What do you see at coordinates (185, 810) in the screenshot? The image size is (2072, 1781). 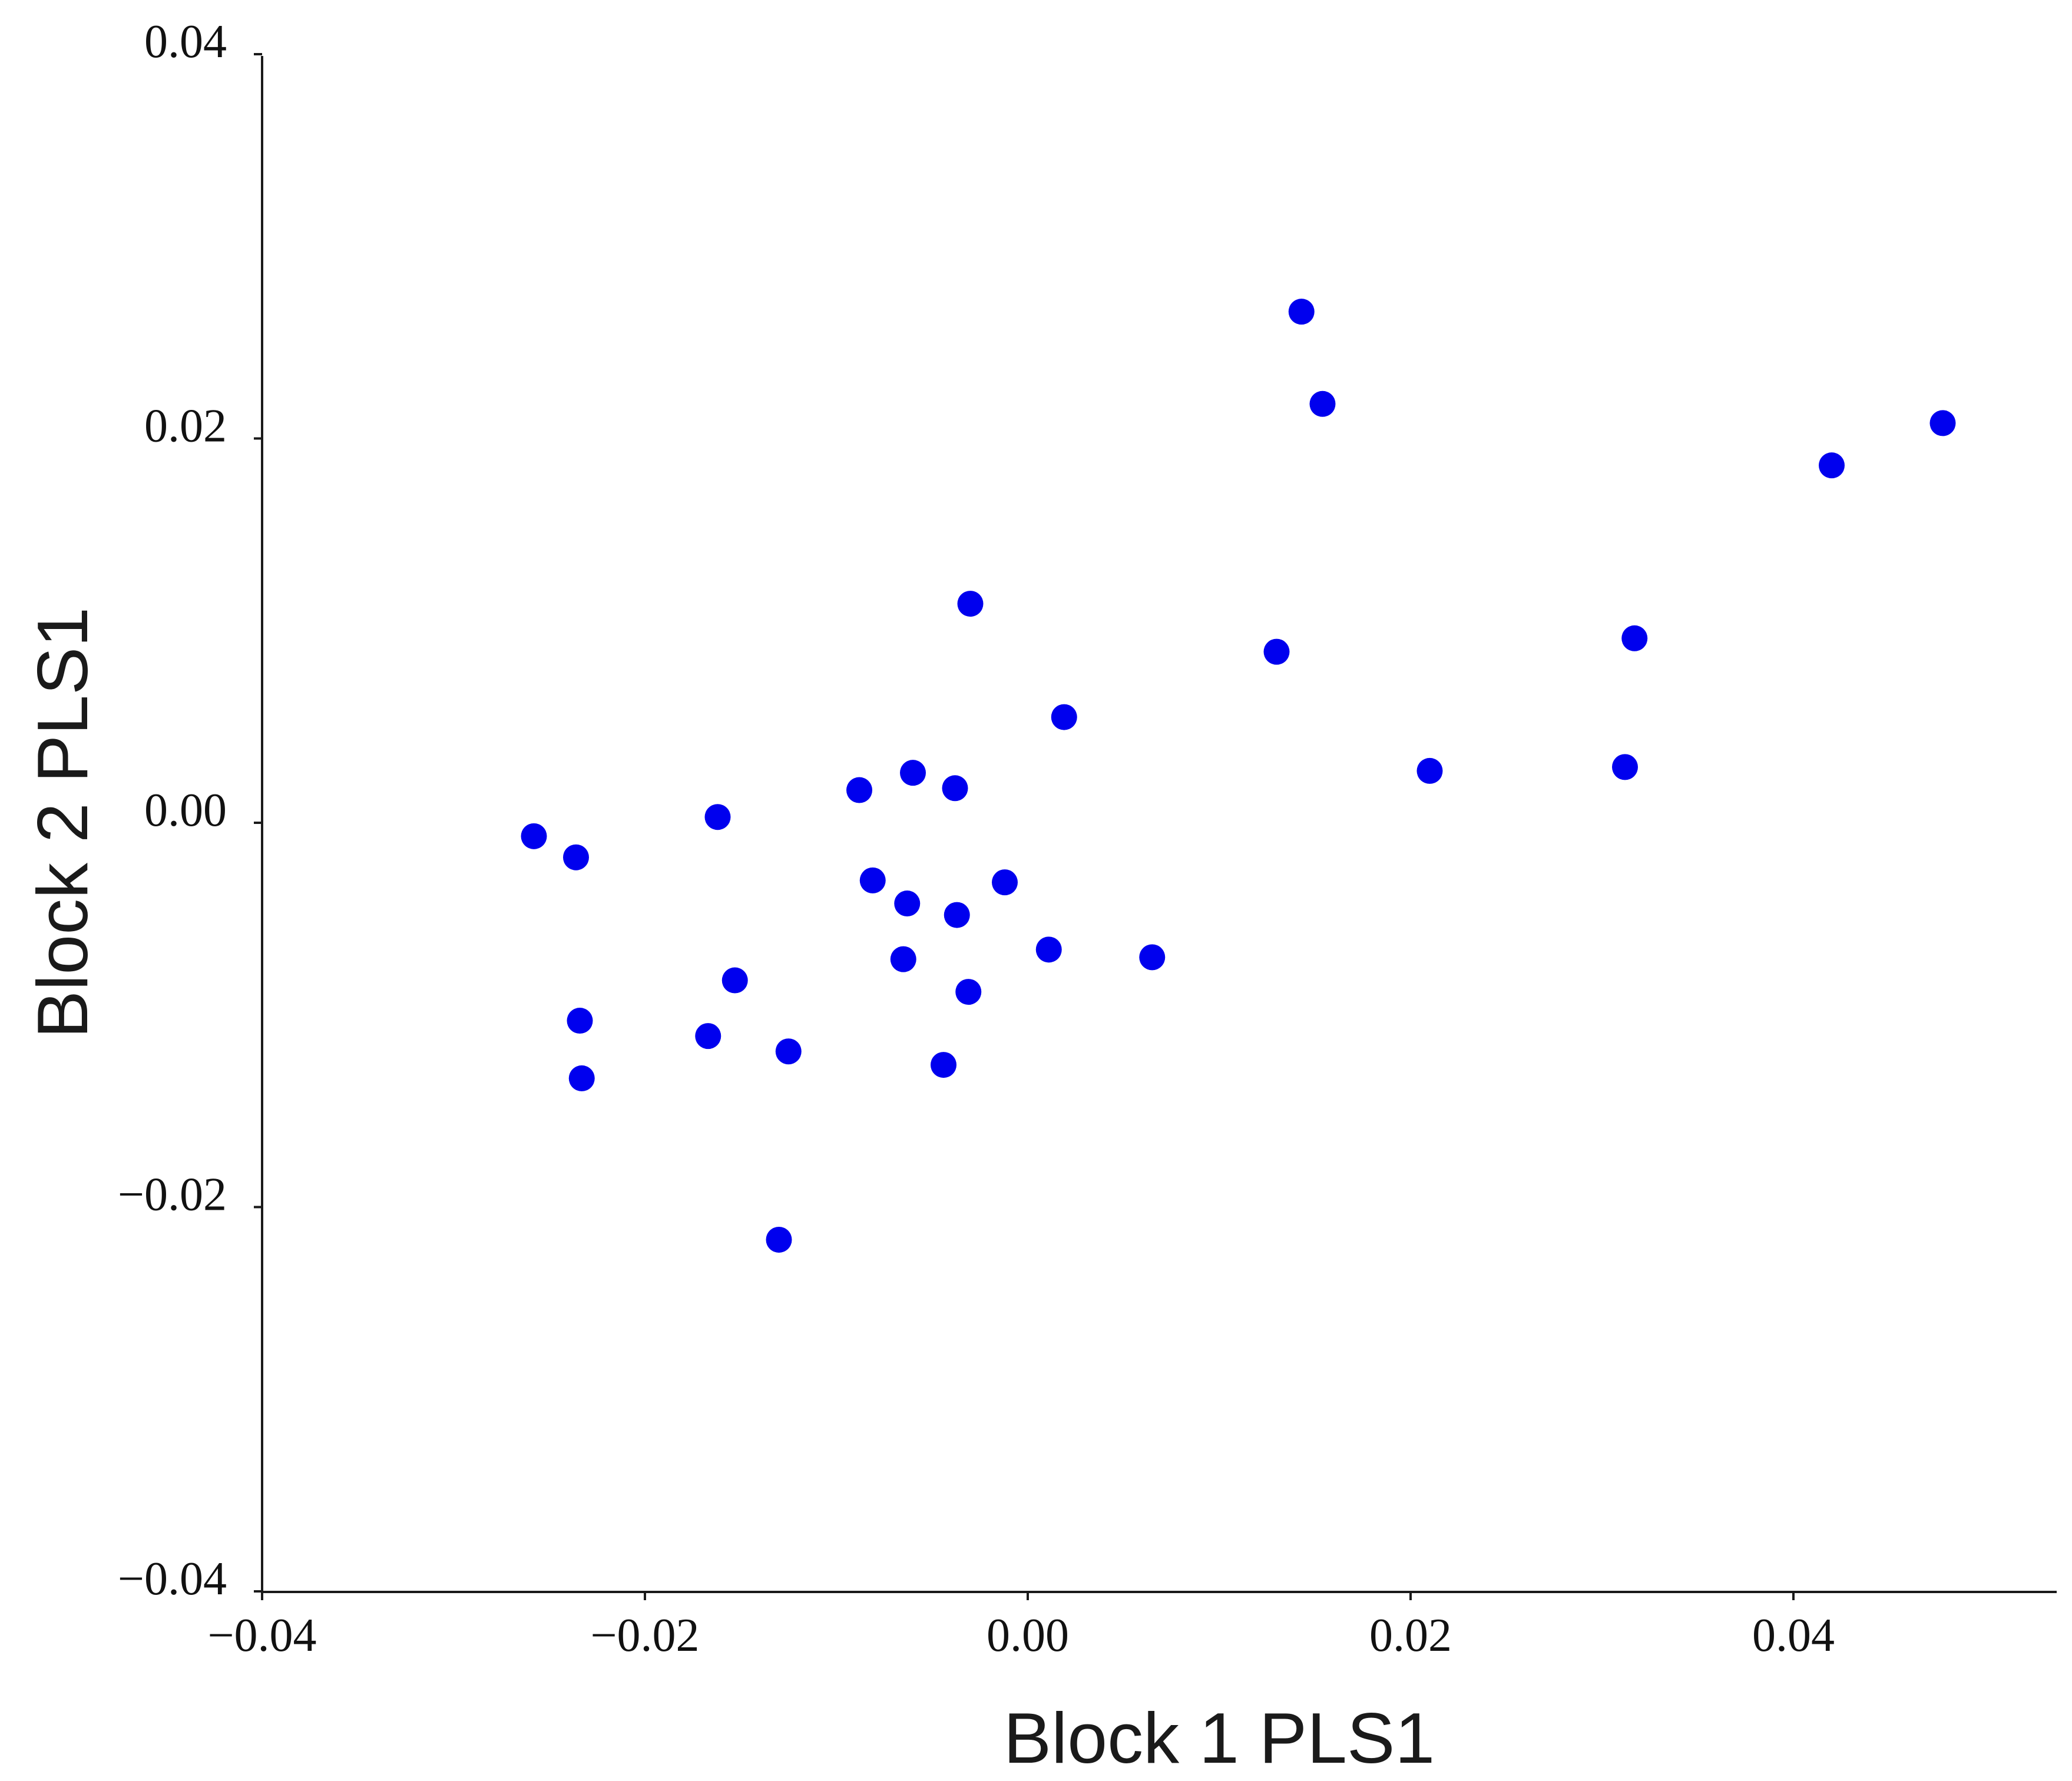 I see `y-tick-label: 0.00` at bounding box center [185, 810].